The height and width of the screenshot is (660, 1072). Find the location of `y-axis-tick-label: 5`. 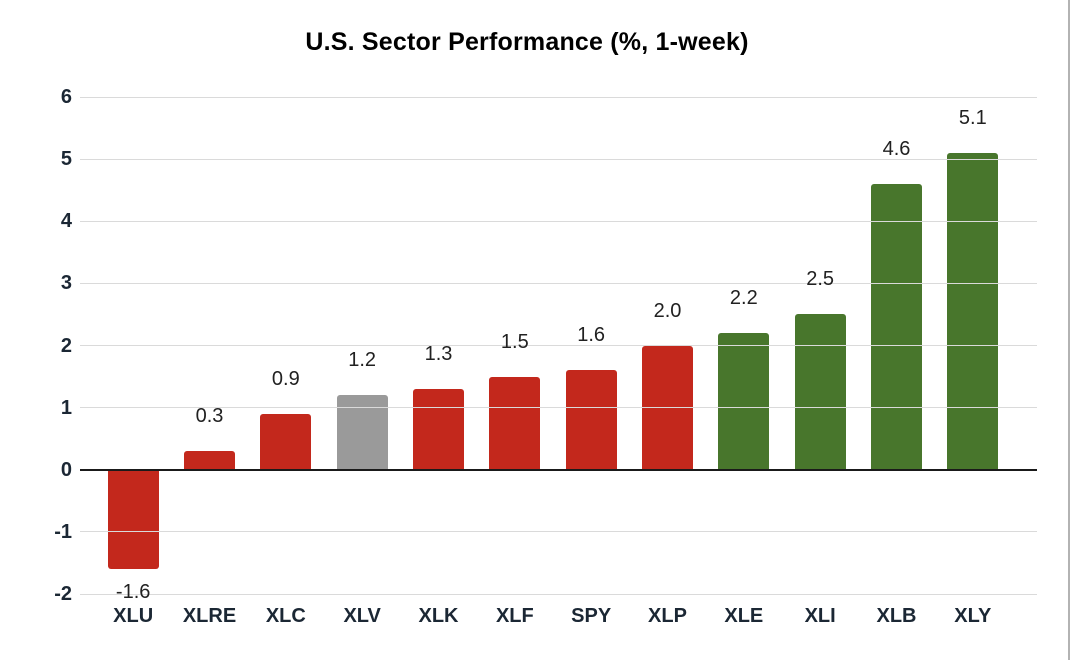

y-axis-tick-label: 5 is located at coordinates (66, 159).